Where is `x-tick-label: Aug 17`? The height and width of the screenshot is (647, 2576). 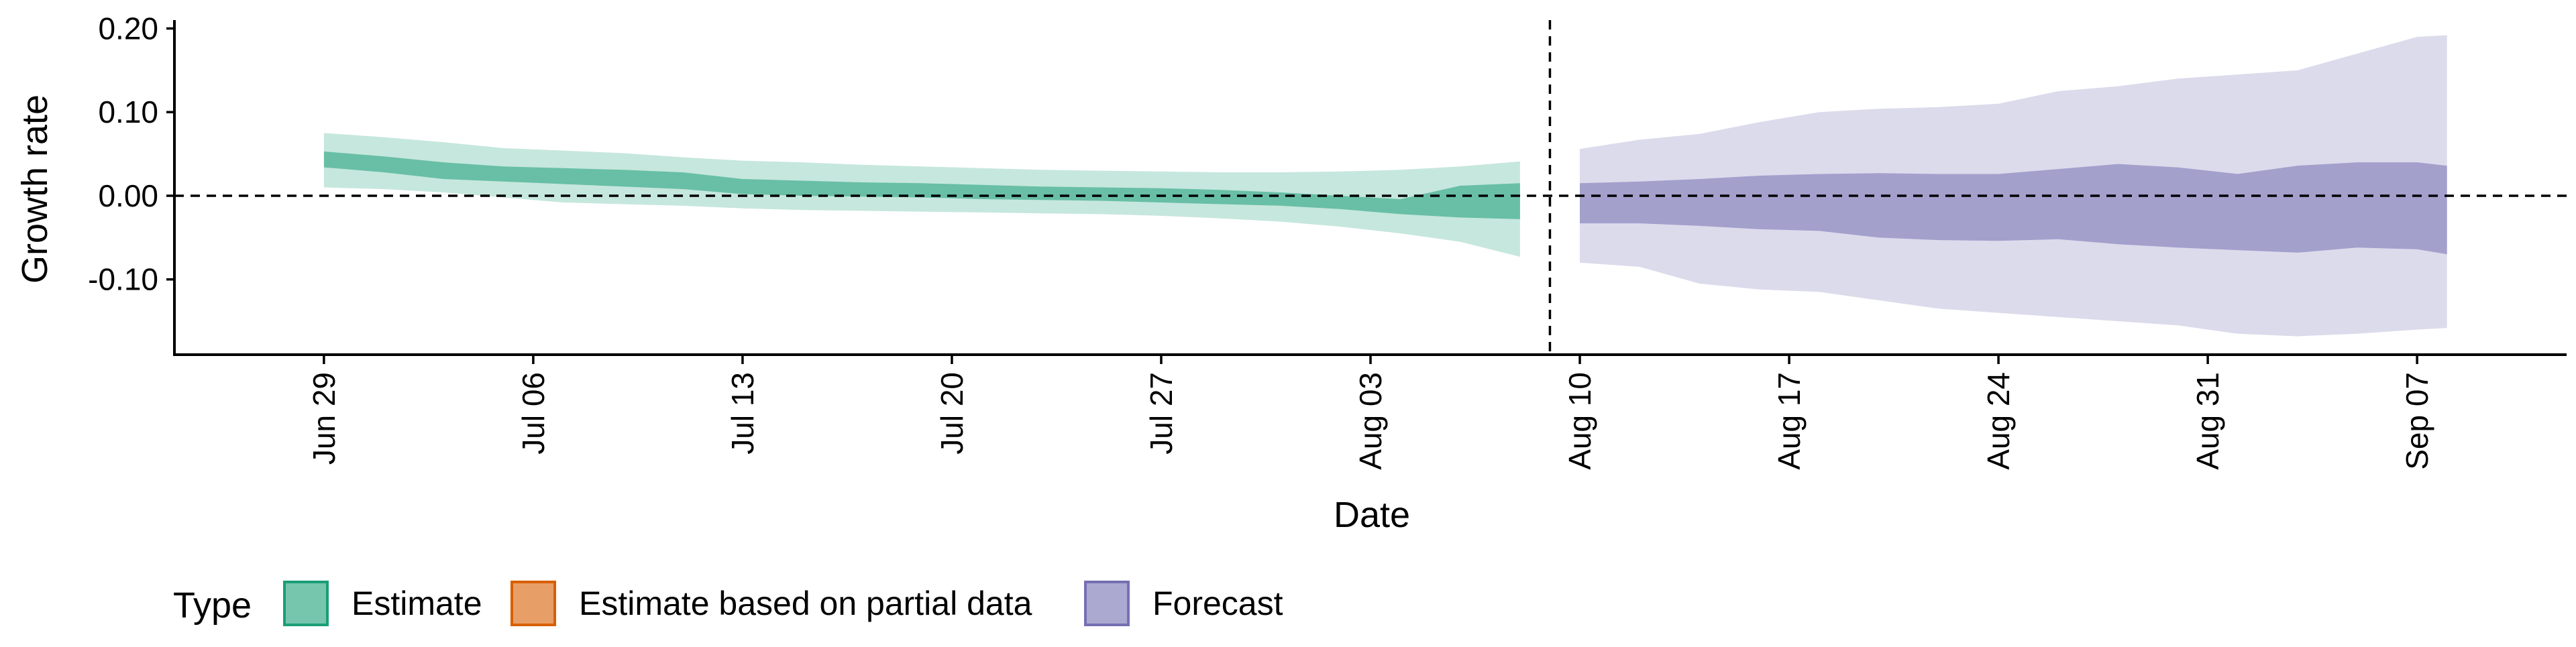 x-tick-label: Aug 17 is located at coordinates (1789, 421).